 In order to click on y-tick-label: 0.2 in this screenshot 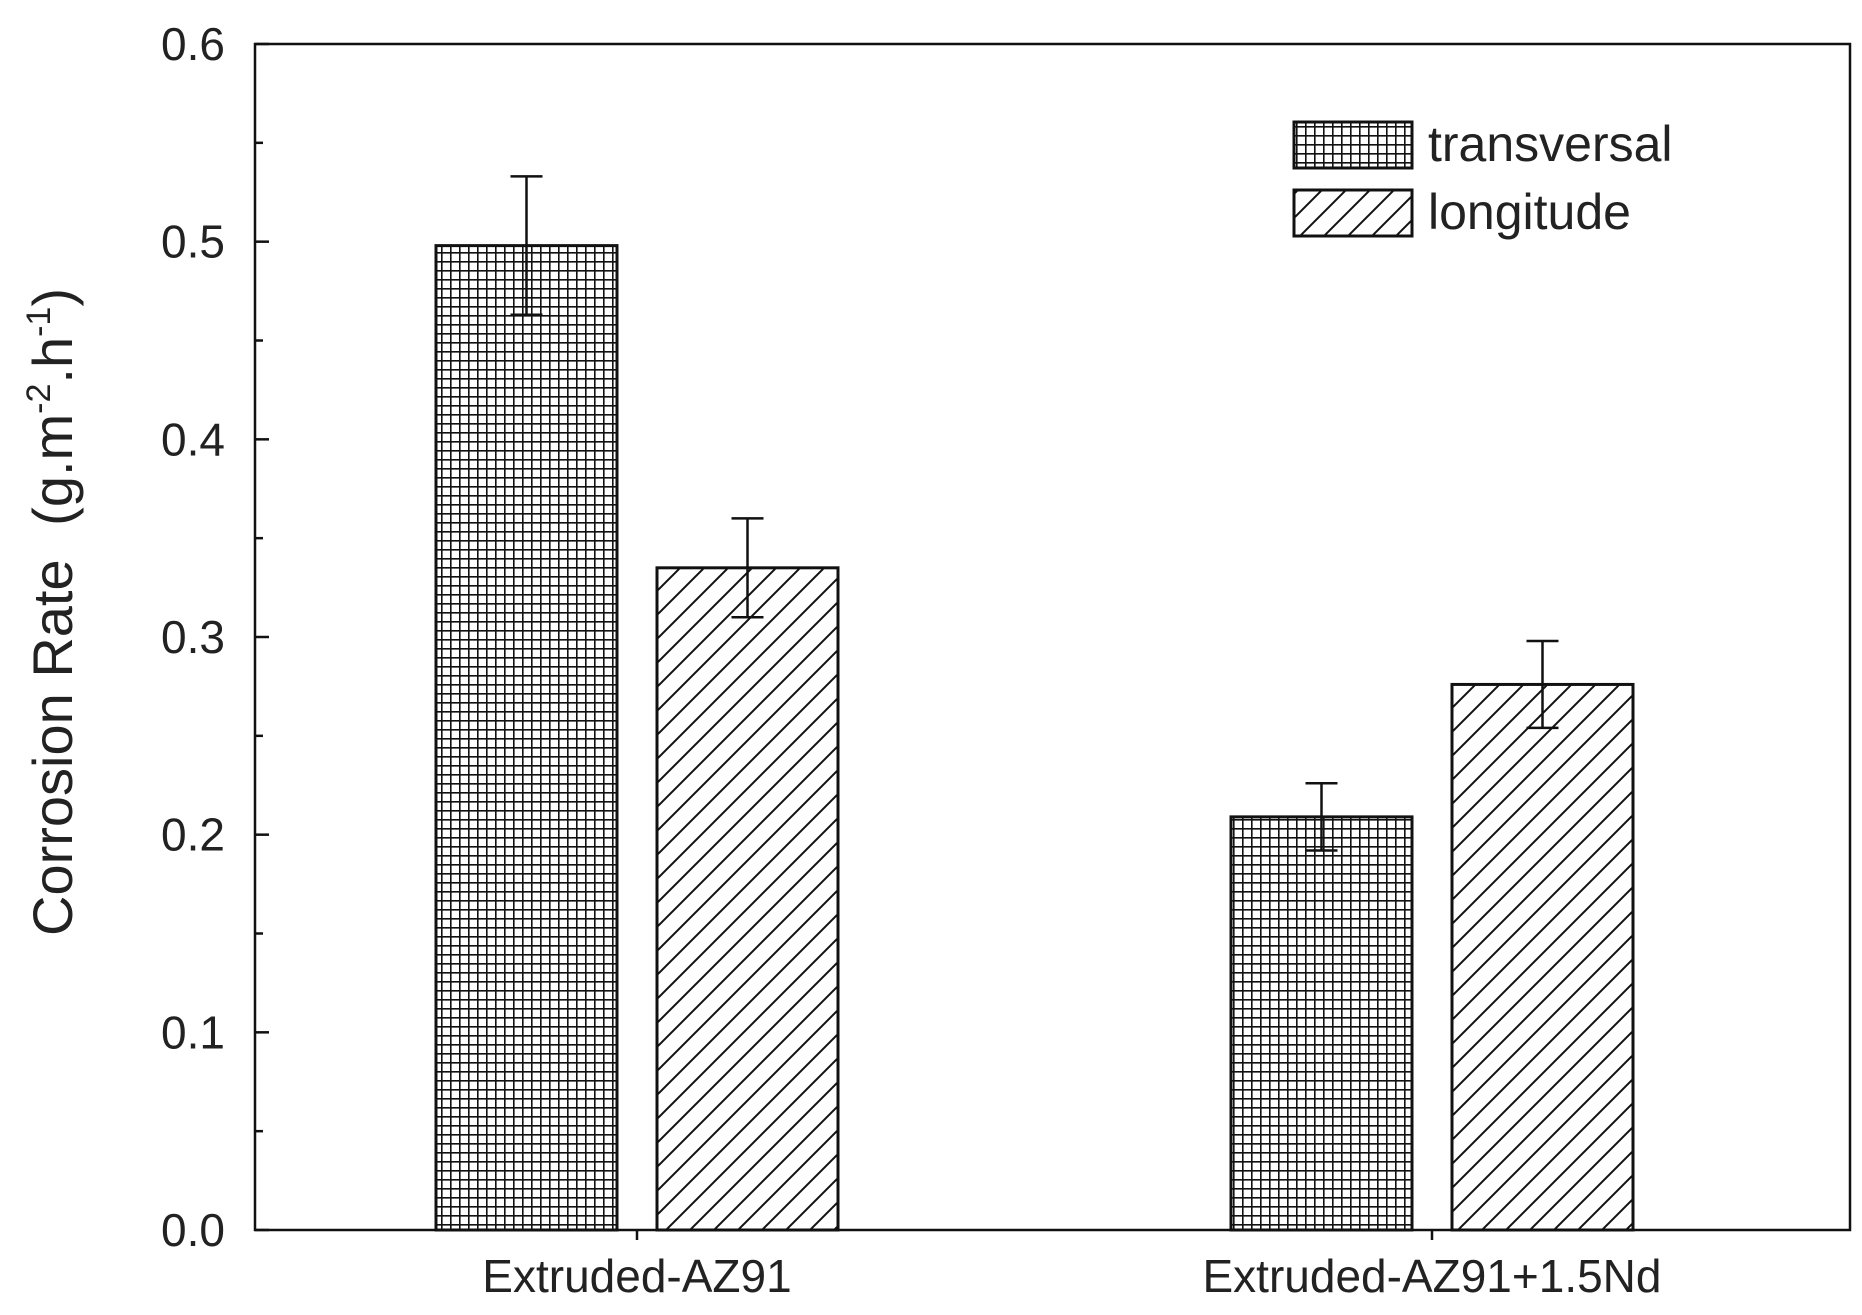, I will do `click(193, 835)`.